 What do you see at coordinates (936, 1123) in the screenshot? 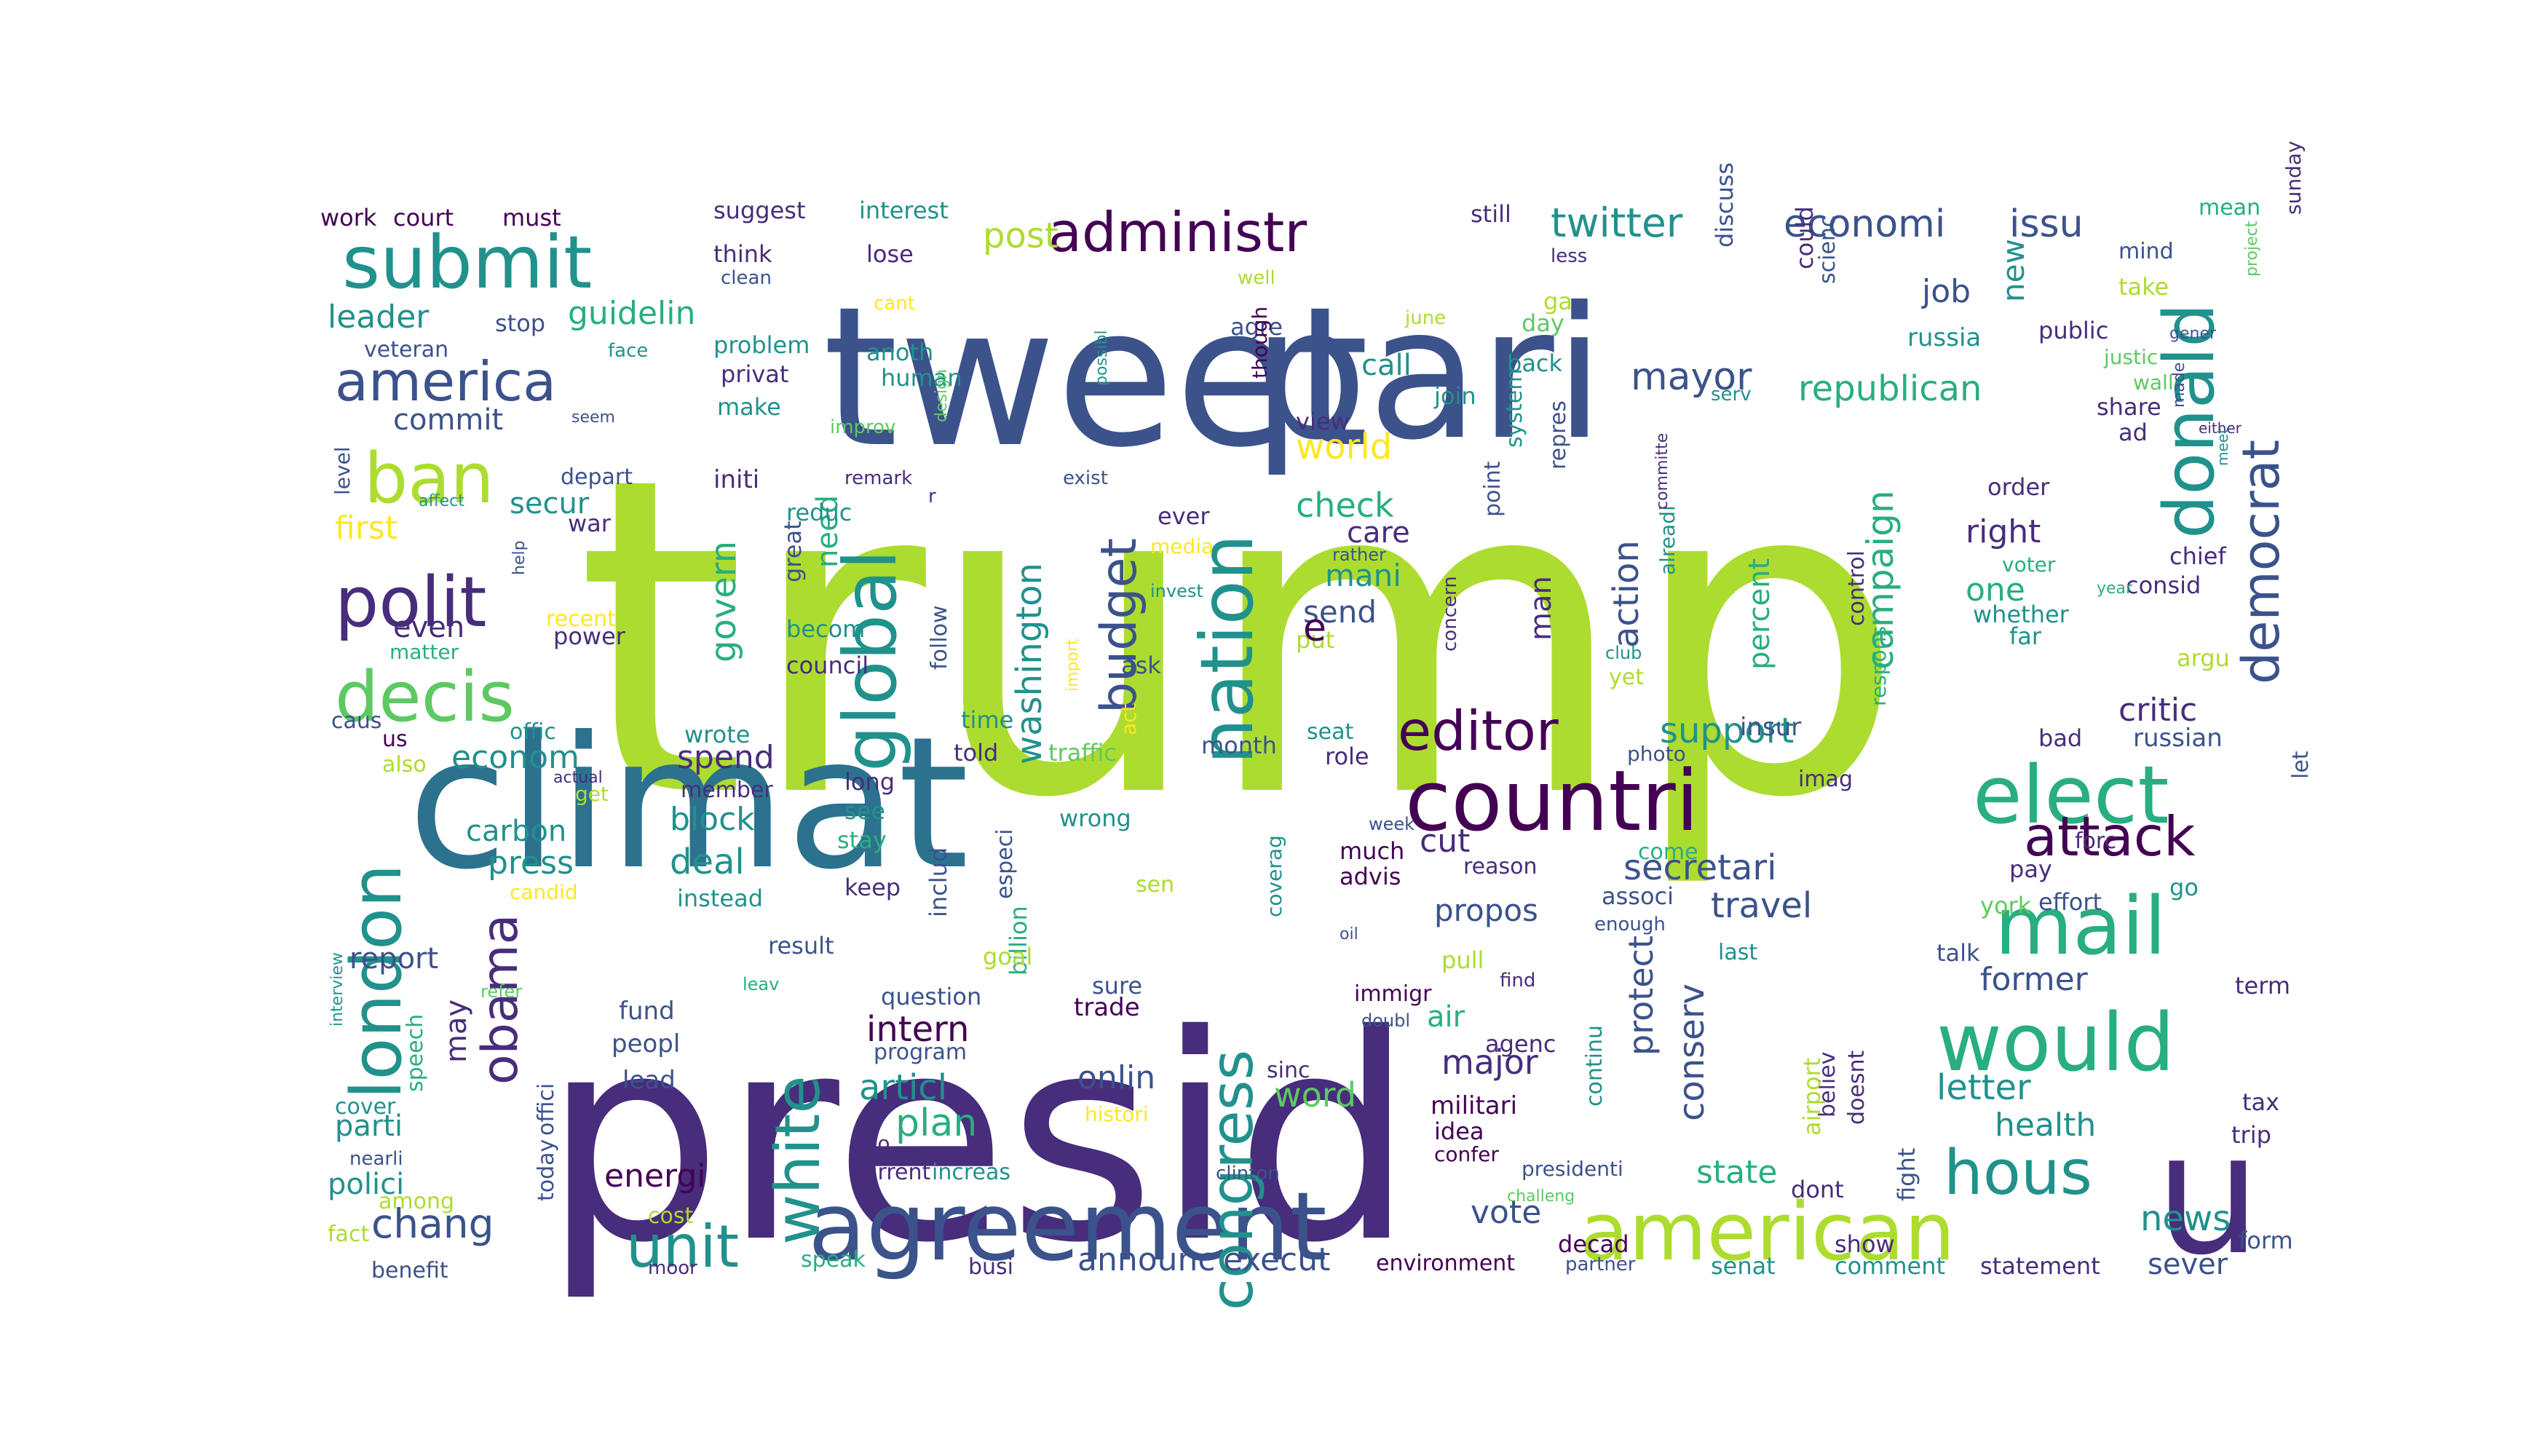
I see `word-plan: plan` at bounding box center [936, 1123].